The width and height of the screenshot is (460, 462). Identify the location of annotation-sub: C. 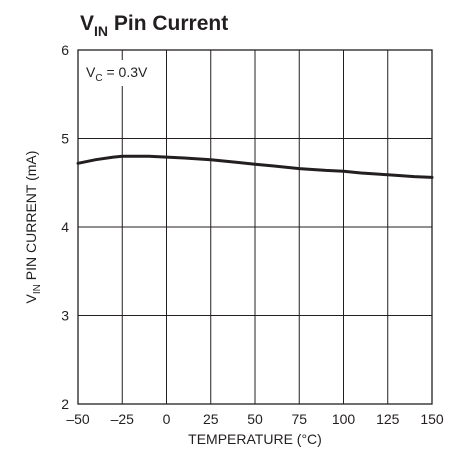
(98, 78).